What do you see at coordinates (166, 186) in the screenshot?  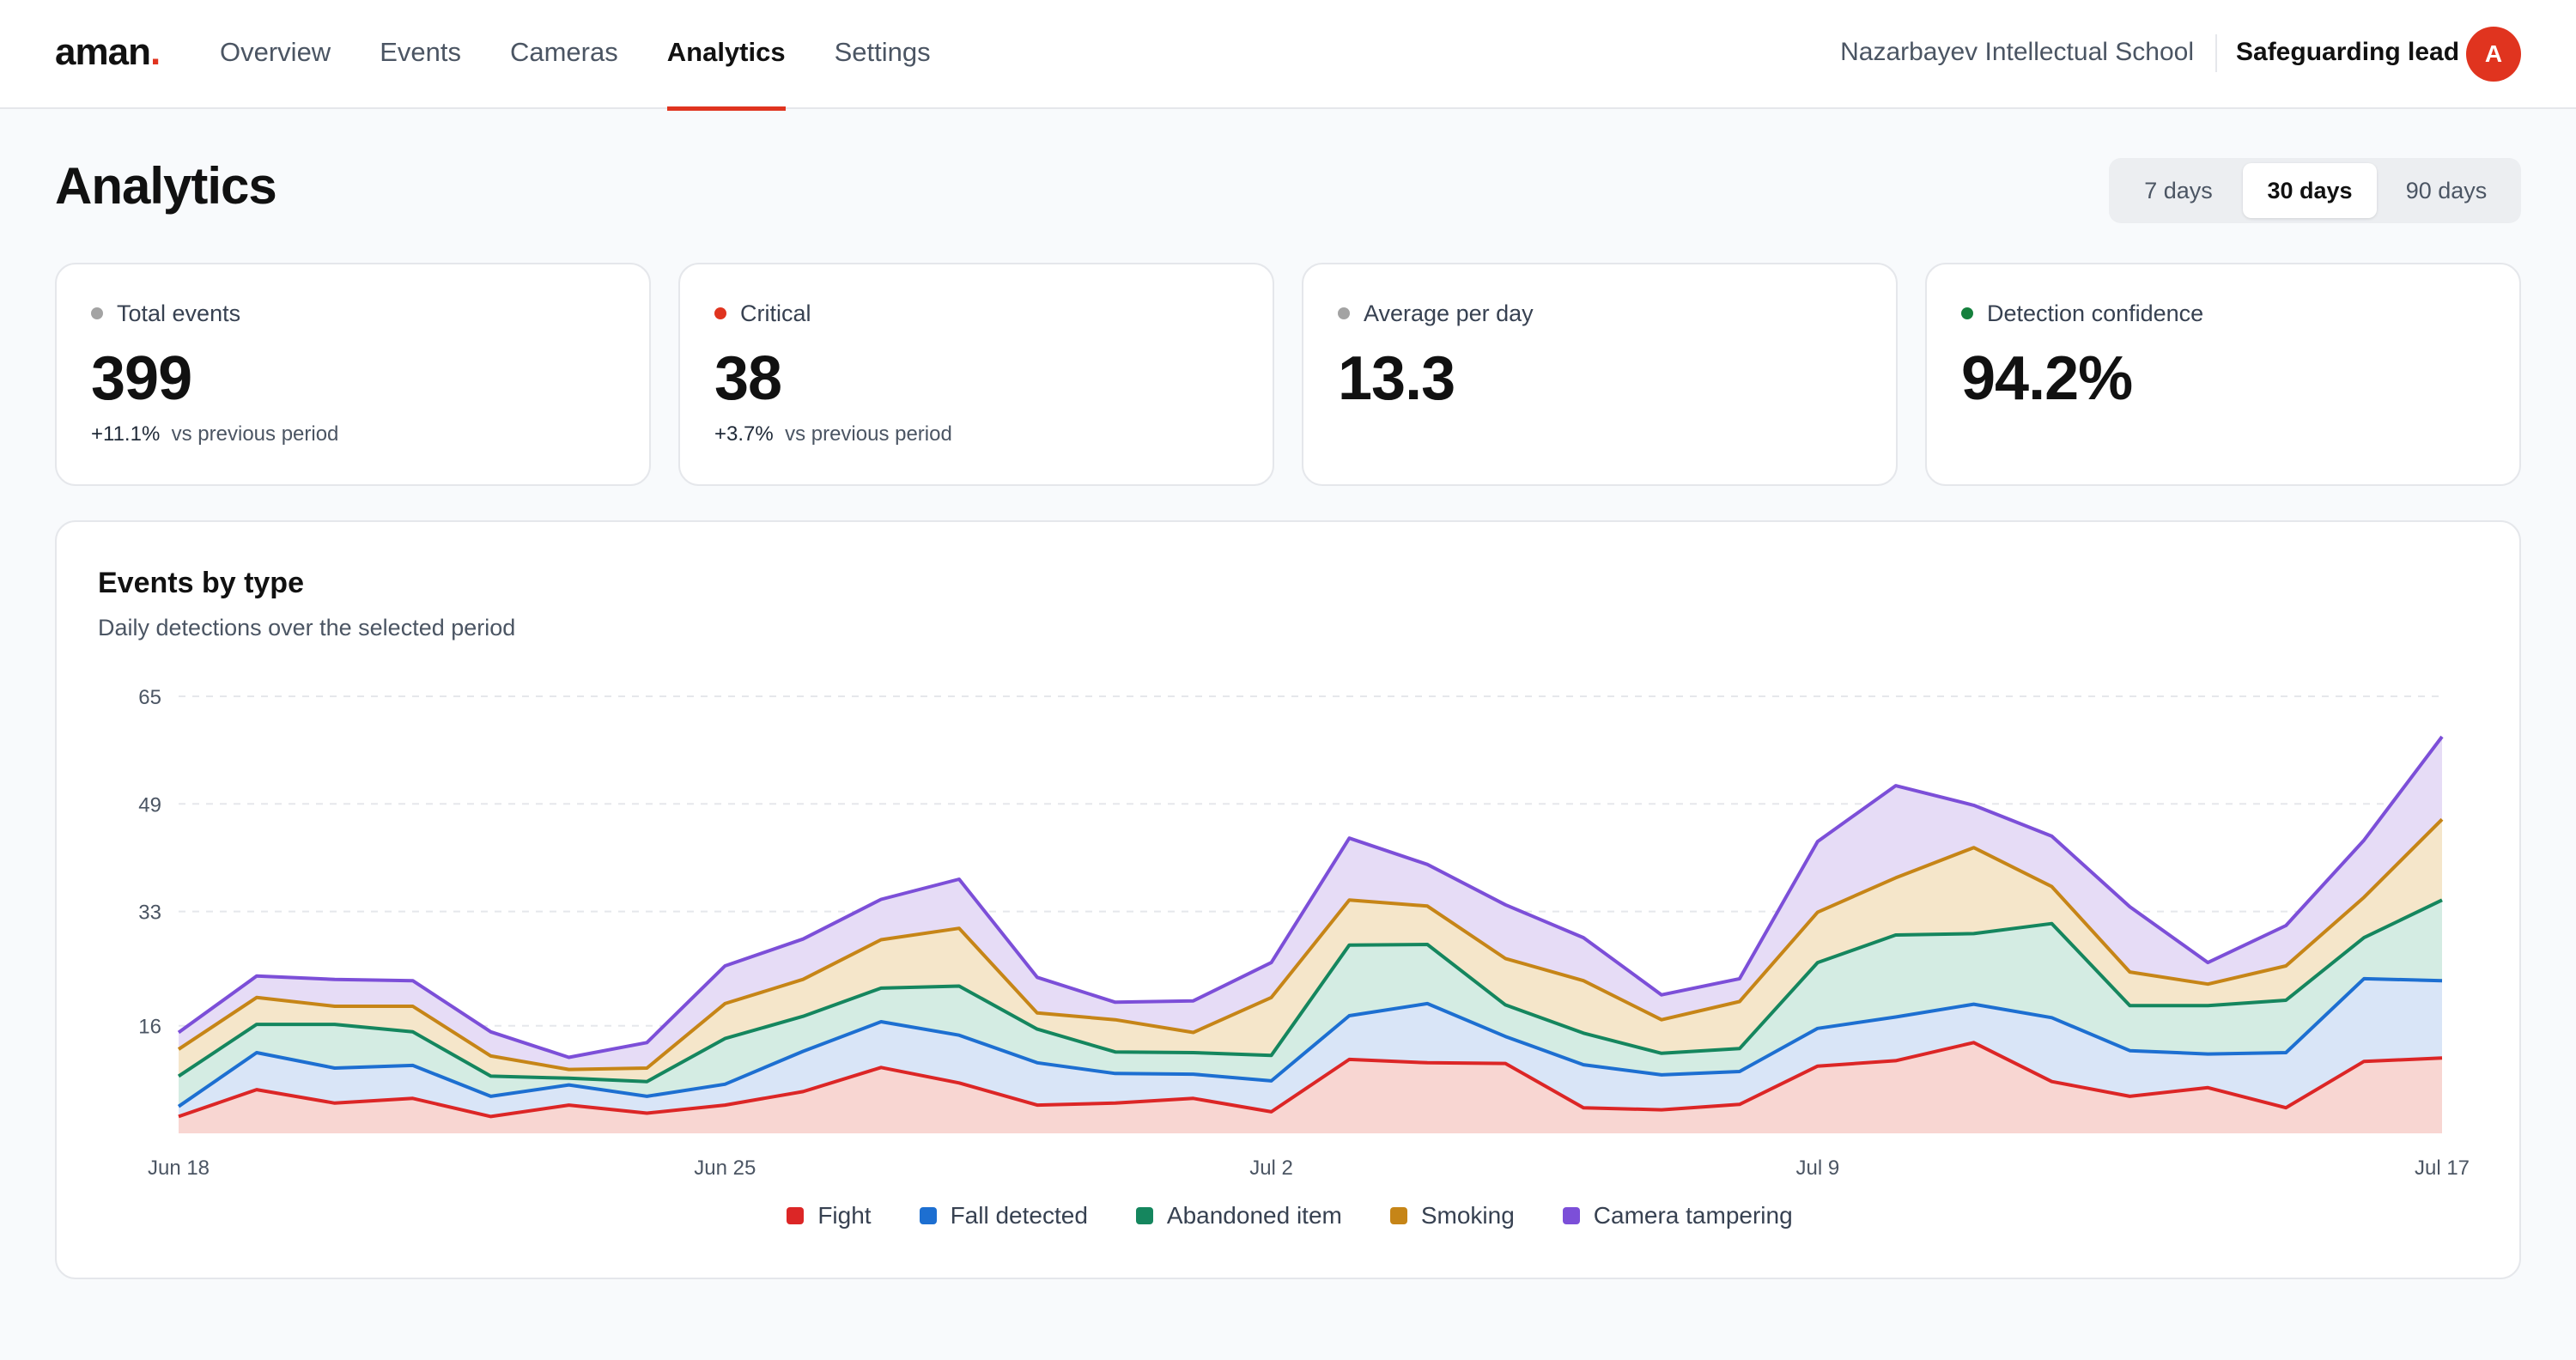 I see `page-title: Analytics` at bounding box center [166, 186].